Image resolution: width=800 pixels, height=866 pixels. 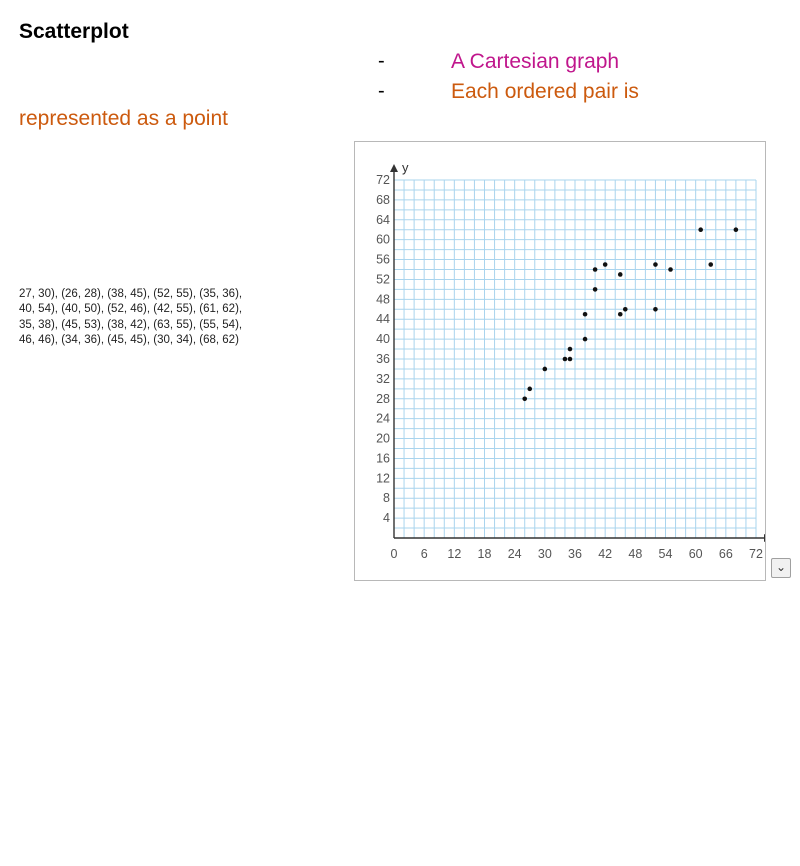 What do you see at coordinates (666, 554) in the screenshot?
I see `x-tick-label: 54` at bounding box center [666, 554].